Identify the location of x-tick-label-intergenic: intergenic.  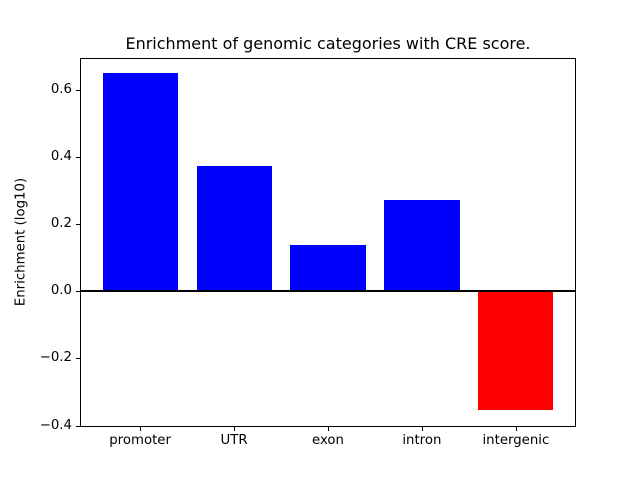
(516, 441).